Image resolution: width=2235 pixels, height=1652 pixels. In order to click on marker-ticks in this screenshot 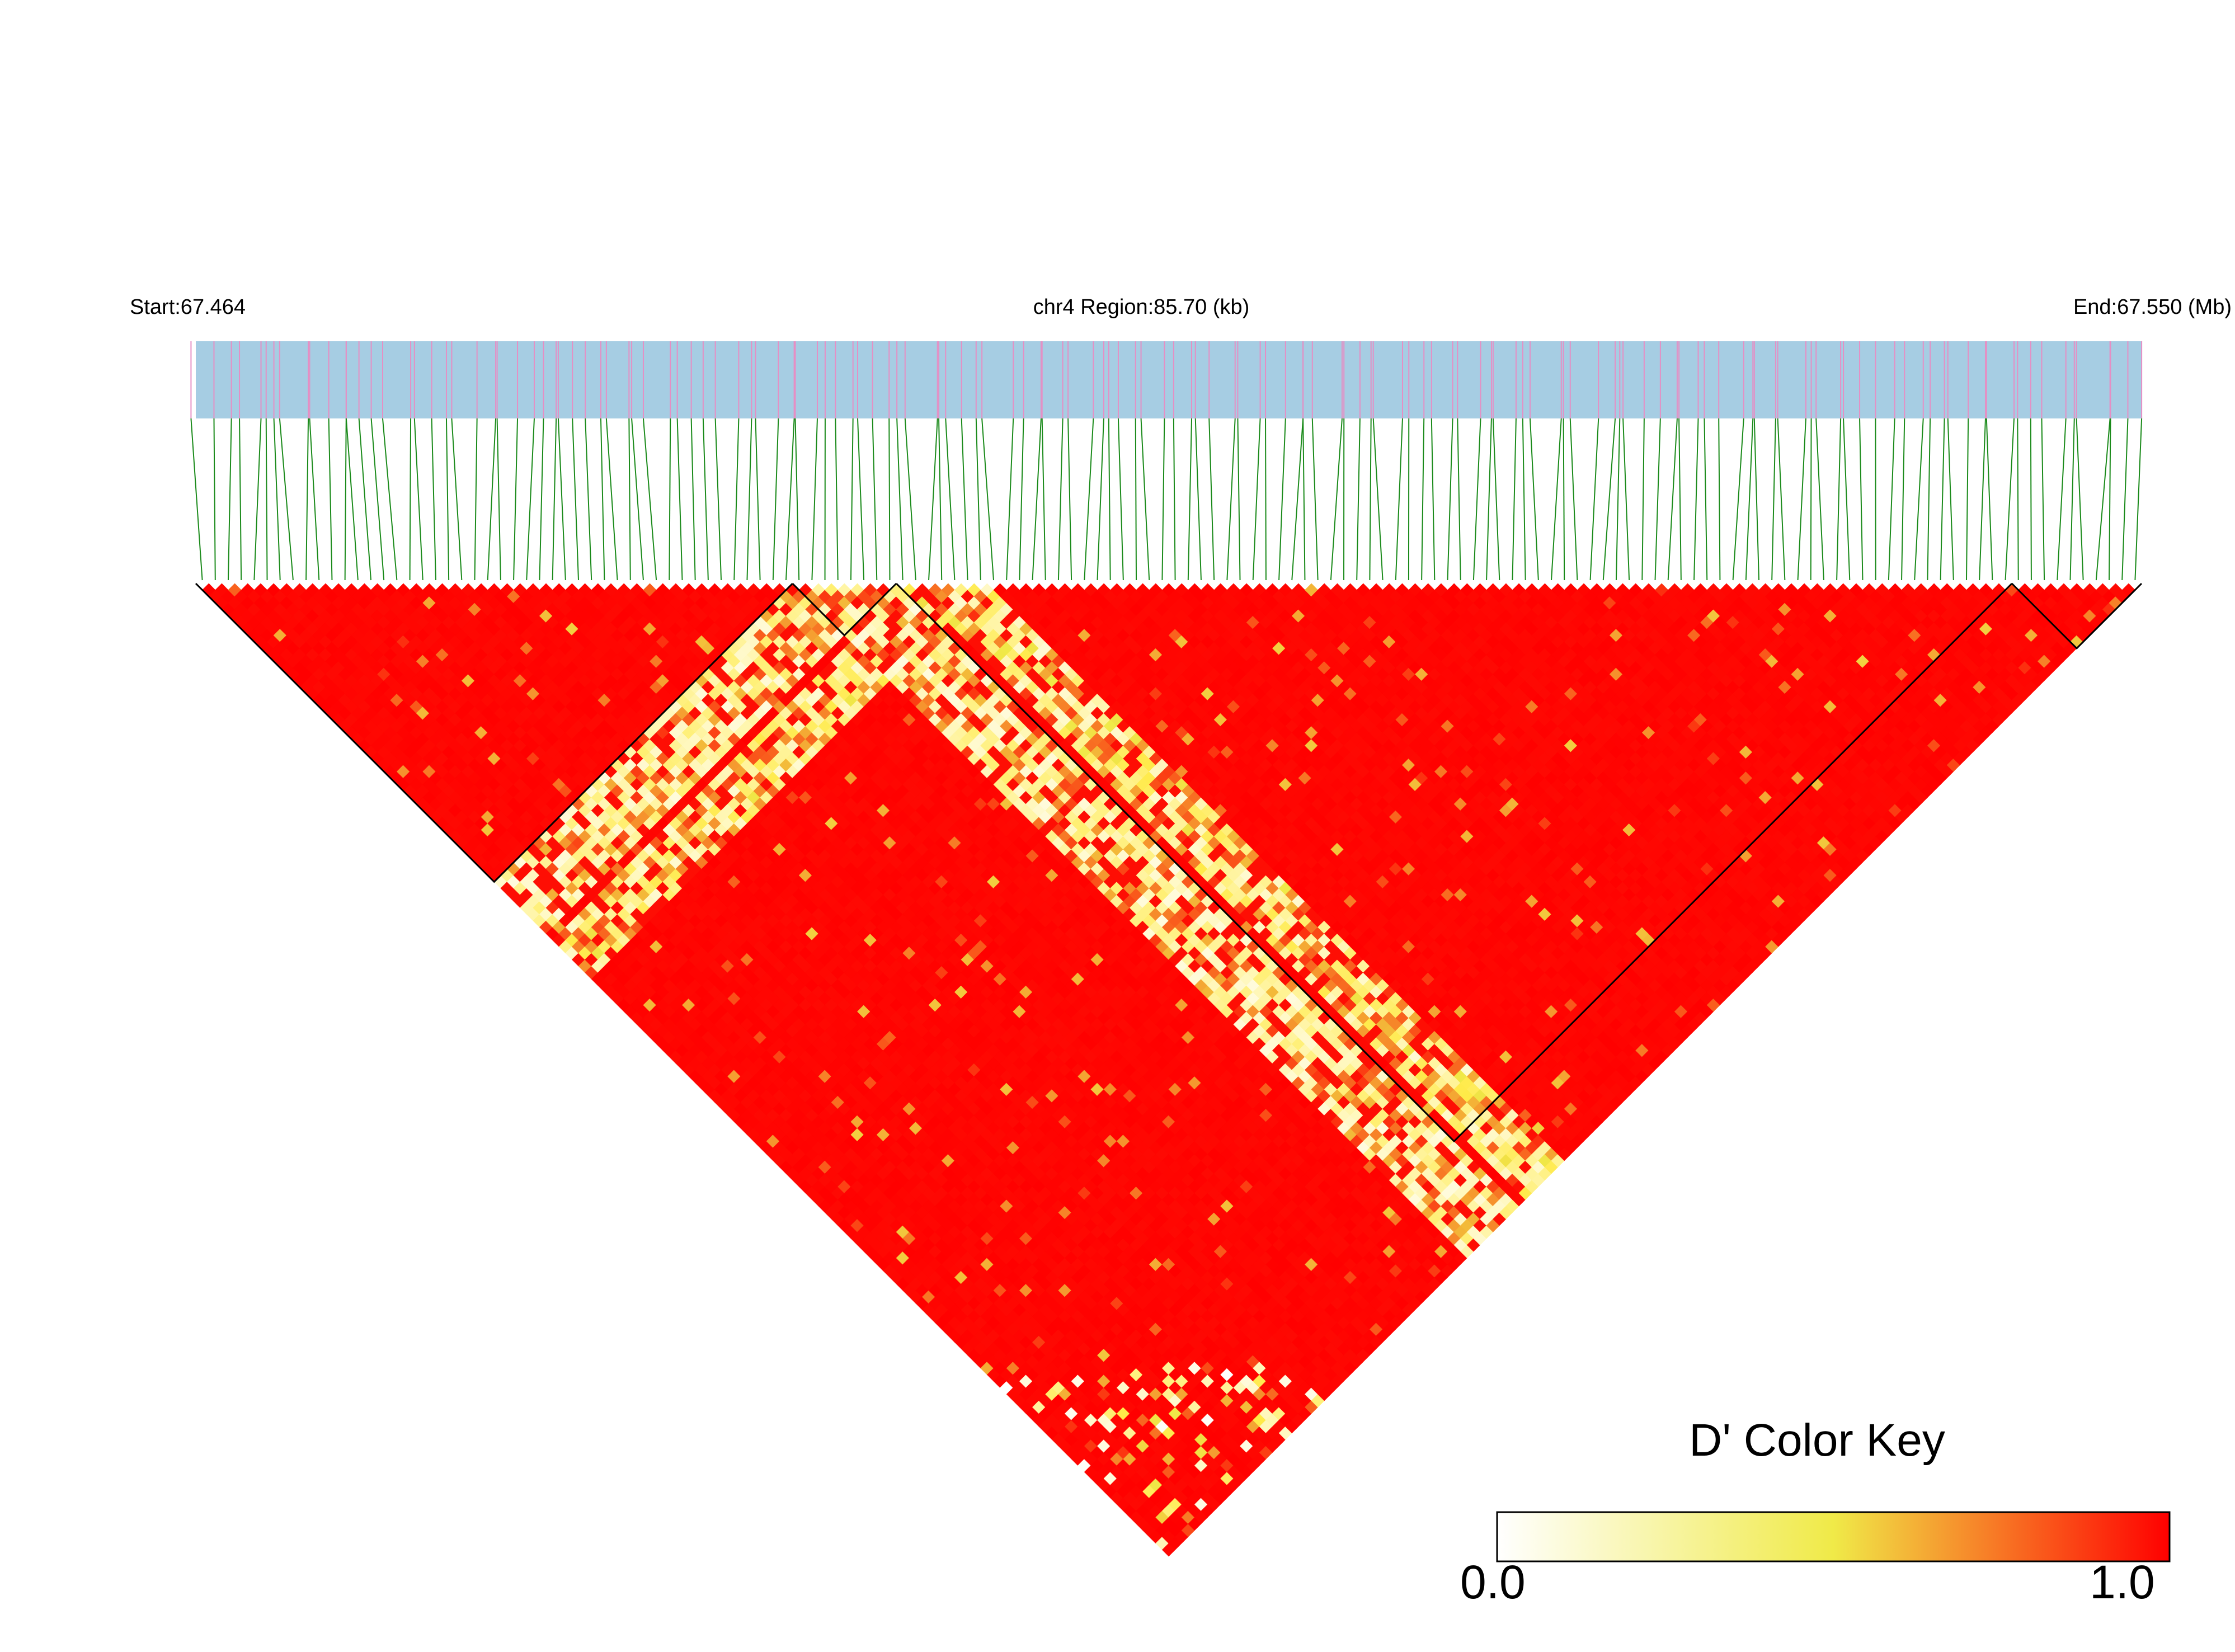, I will do `click(1166, 379)`.